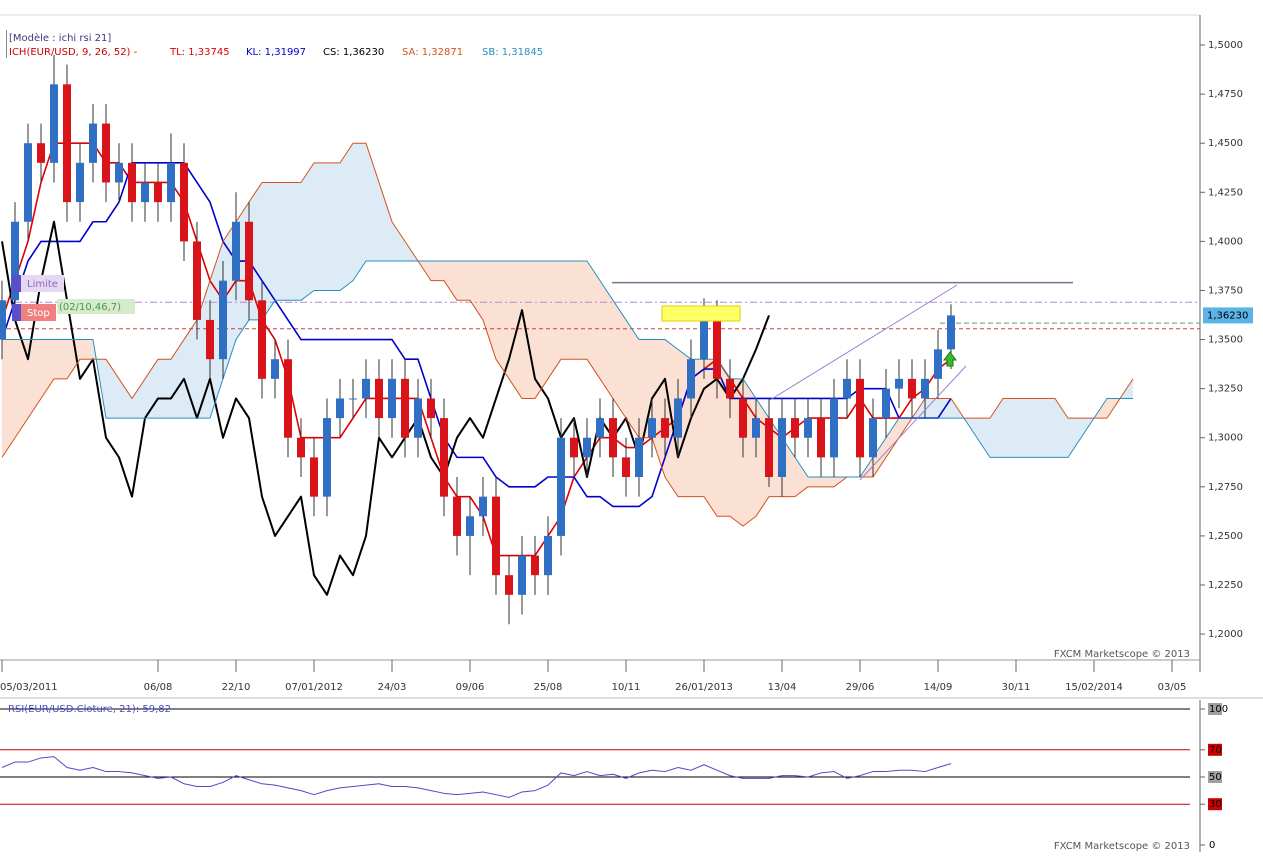 The width and height of the screenshot is (1263, 858). I want to click on limit-label: Limite, so click(42, 284).